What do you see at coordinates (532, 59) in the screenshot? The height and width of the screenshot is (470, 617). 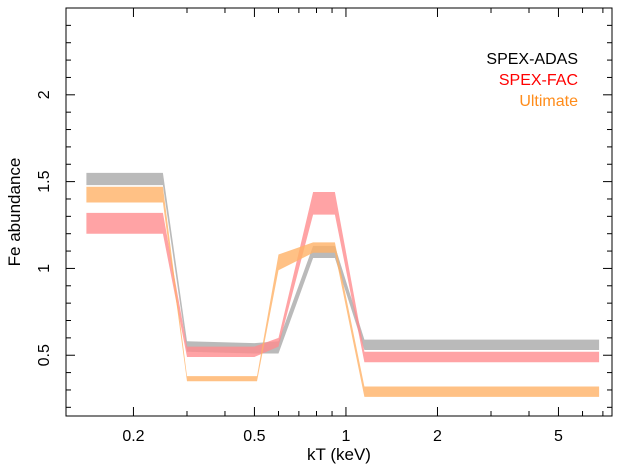 I see `legend-entry-spex-adas: SPEX-ADAS` at bounding box center [532, 59].